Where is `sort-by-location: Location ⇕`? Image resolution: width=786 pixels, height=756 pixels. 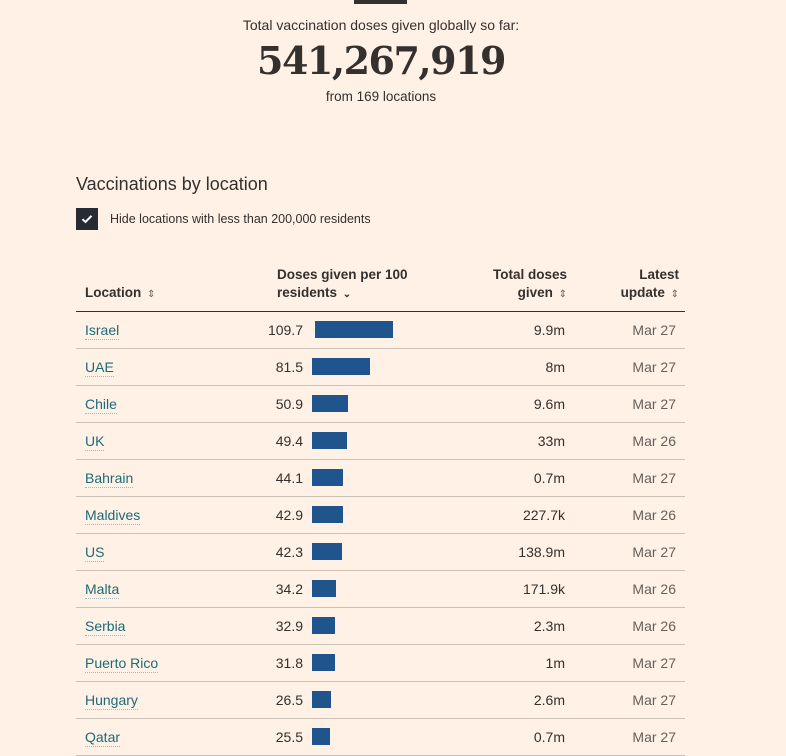 sort-by-location: Location ⇕ is located at coordinates (120, 294).